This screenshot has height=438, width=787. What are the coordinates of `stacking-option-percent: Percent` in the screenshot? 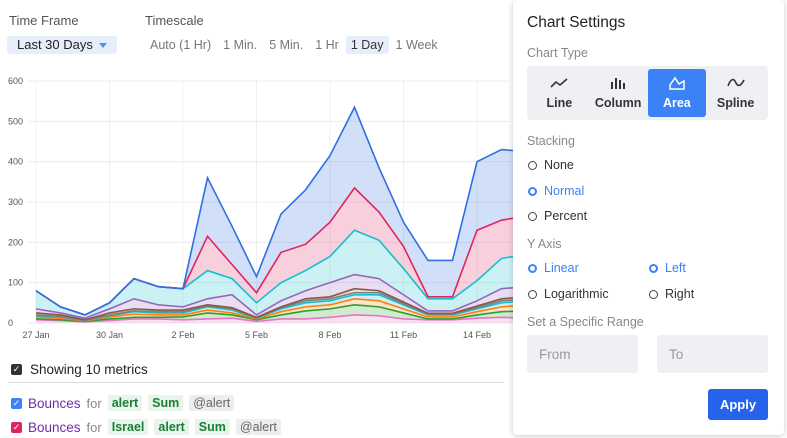 It's located at (557, 216).